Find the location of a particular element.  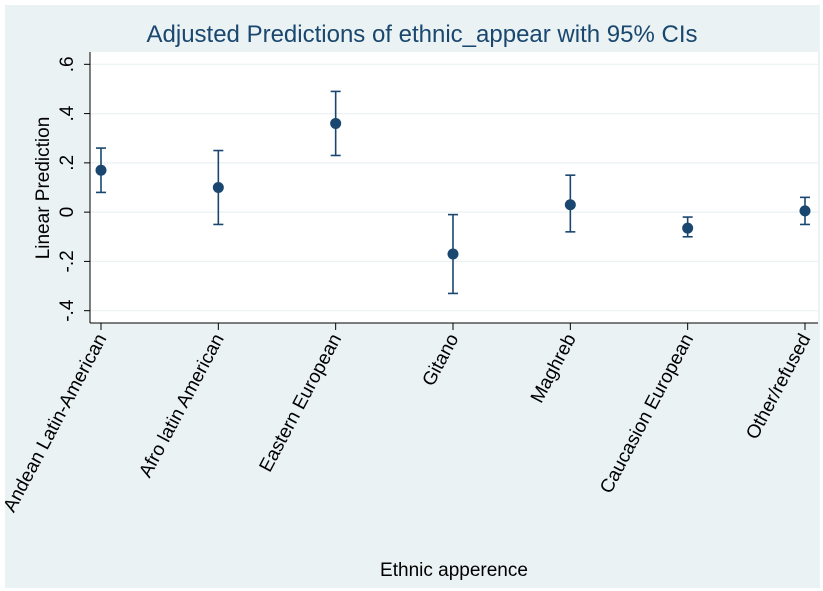

x-axis-label: Ethnic apperence is located at coordinates (454, 570).